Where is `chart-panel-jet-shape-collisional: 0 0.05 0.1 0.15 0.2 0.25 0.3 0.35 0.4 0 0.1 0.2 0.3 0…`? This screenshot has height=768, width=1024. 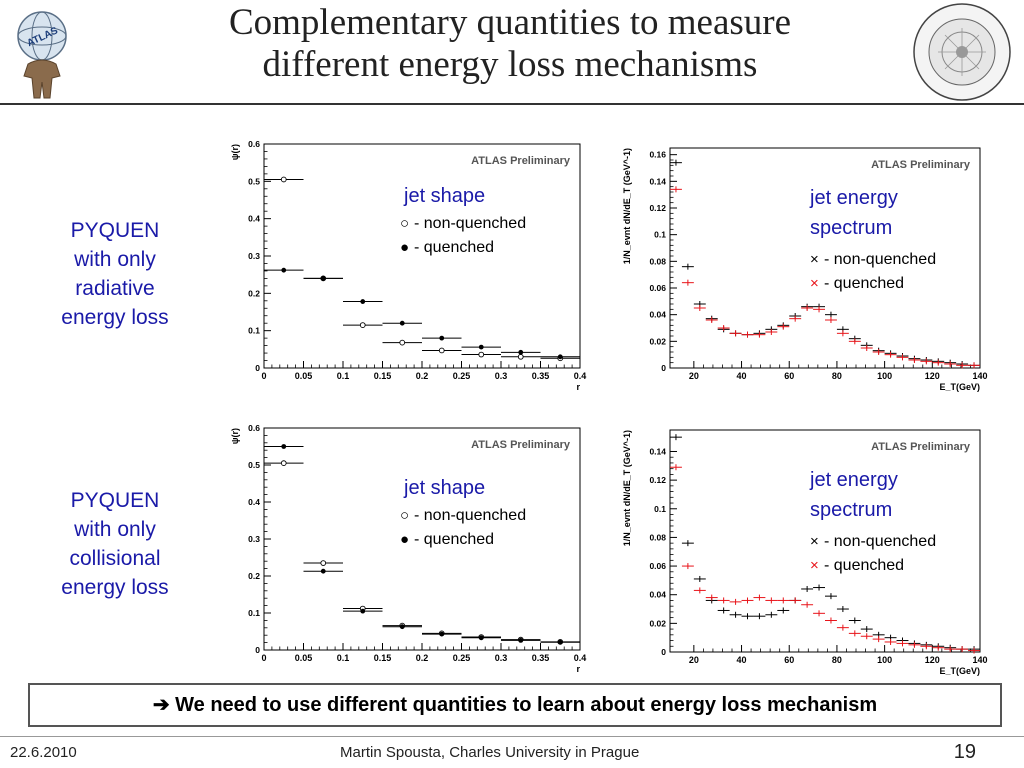
chart-panel-jet-shape-collisional: 0 0.05 0.1 0.15 0.2 0.25 0.3 0.35 0.4 0 0.1 0.2 0.3 0… is located at coordinates (410, 543).